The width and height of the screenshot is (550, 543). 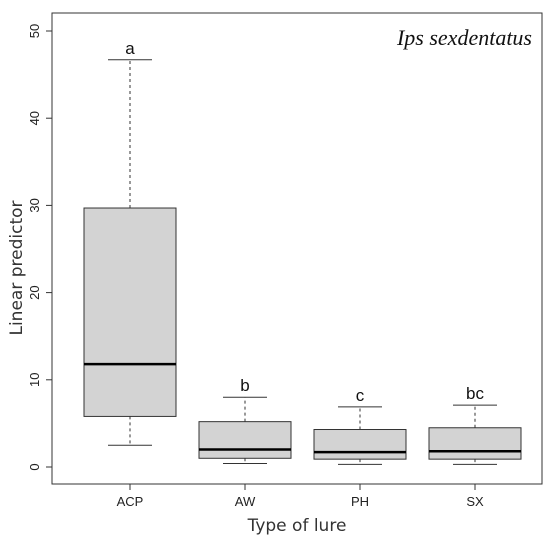 I want to click on x-tick-label: SX, so click(x=475, y=501).